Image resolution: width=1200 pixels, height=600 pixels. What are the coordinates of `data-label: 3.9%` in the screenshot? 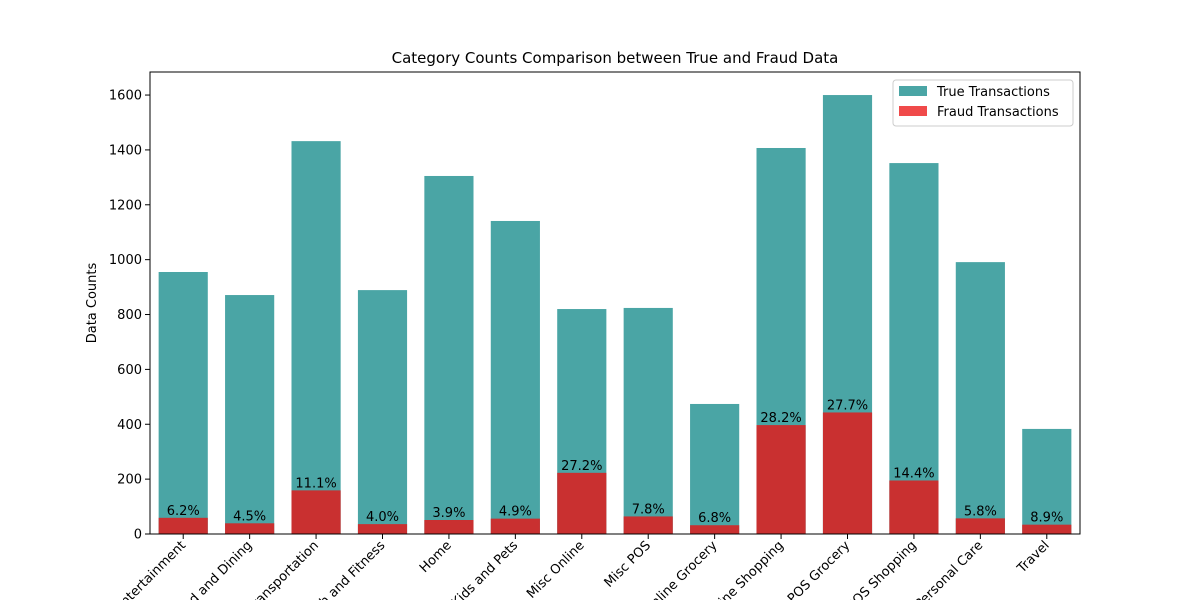 It's located at (448, 513).